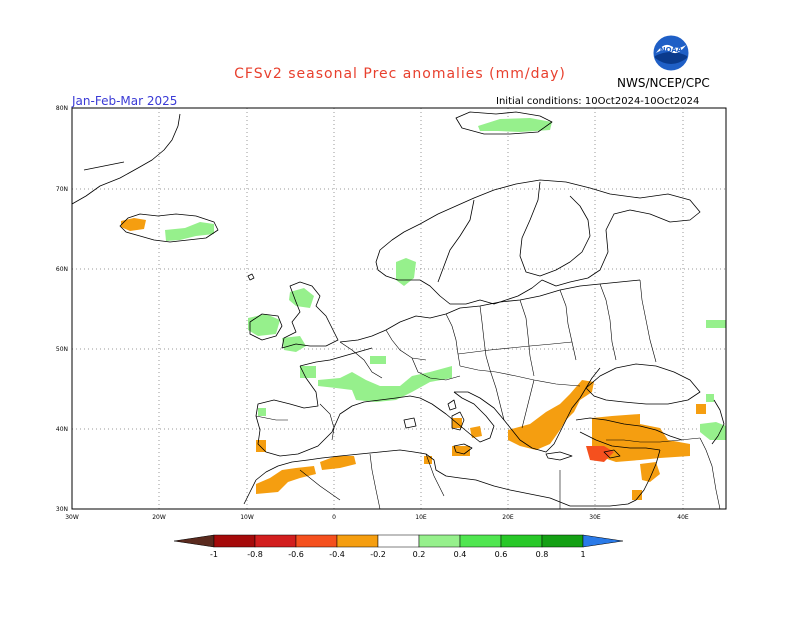  Describe the element at coordinates (264, 325) in the screenshot. I see `anomaly-ireland` at that location.